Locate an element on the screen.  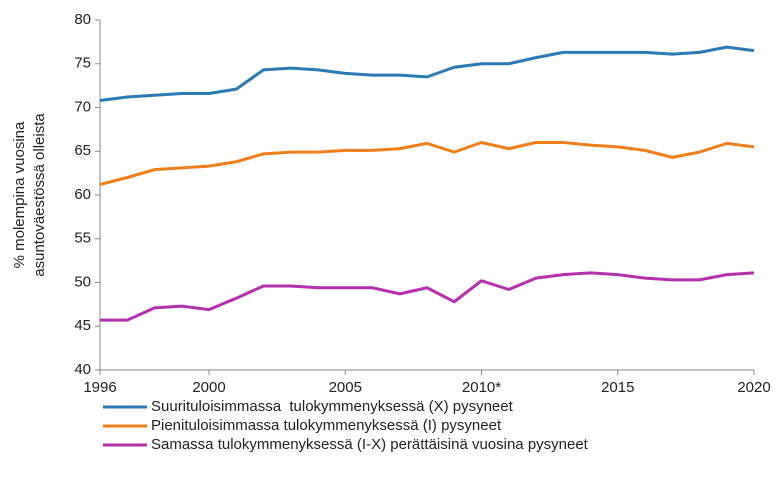
y-tick-label: 75 is located at coordinates (82, 63).